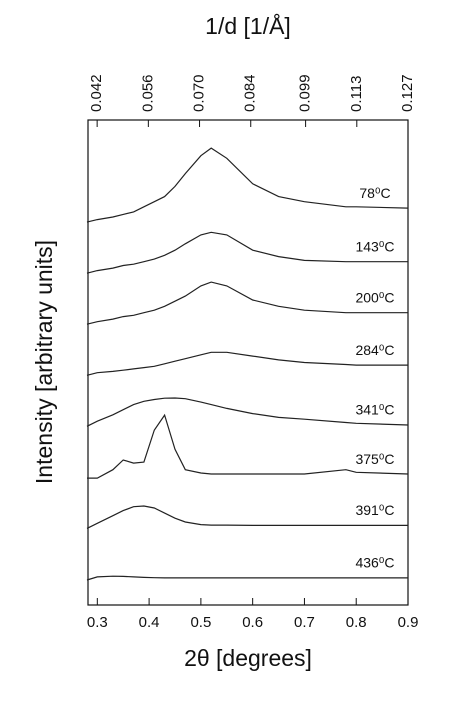 This screenshot has width=474, height=719. Describe the element at coordinates (374, 563) in the screenshot. I see `series-label: 436⁰C` at that location.